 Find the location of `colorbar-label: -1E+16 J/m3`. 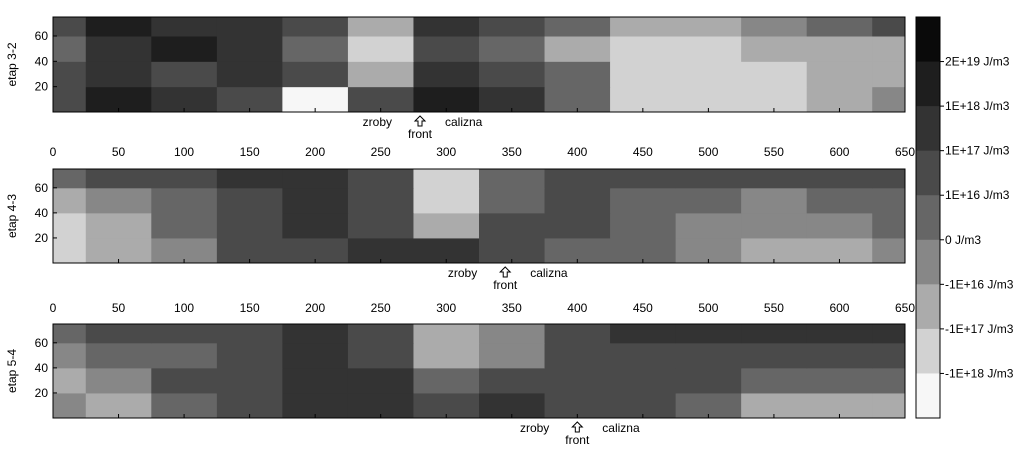

colorbar-label: -1E+16 J/m3 is located at coordinates (979, 284).